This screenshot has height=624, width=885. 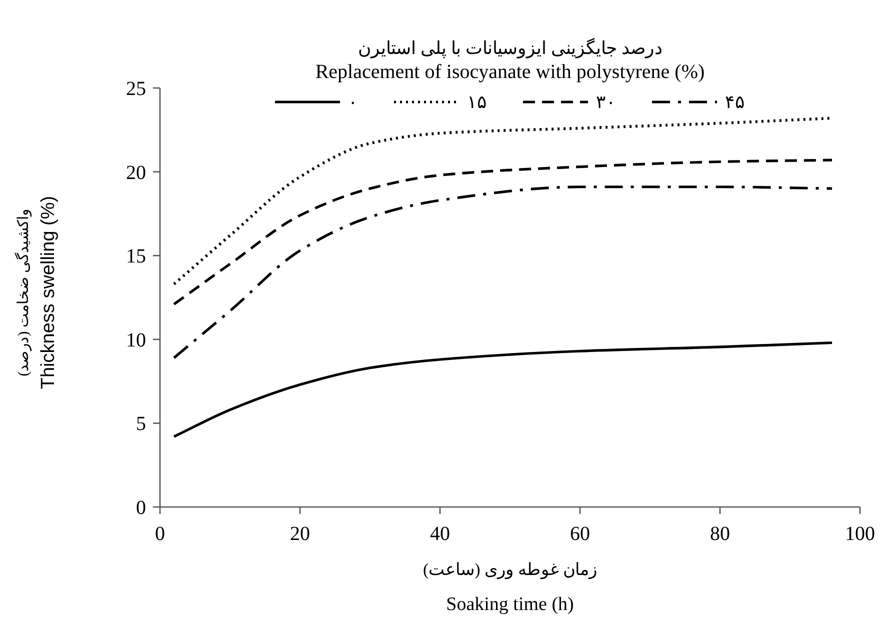 What do you see at coordinates (477, 102) in the screenshot?
I see `legend-label: ۱۵` at bounding box center [477, 102].